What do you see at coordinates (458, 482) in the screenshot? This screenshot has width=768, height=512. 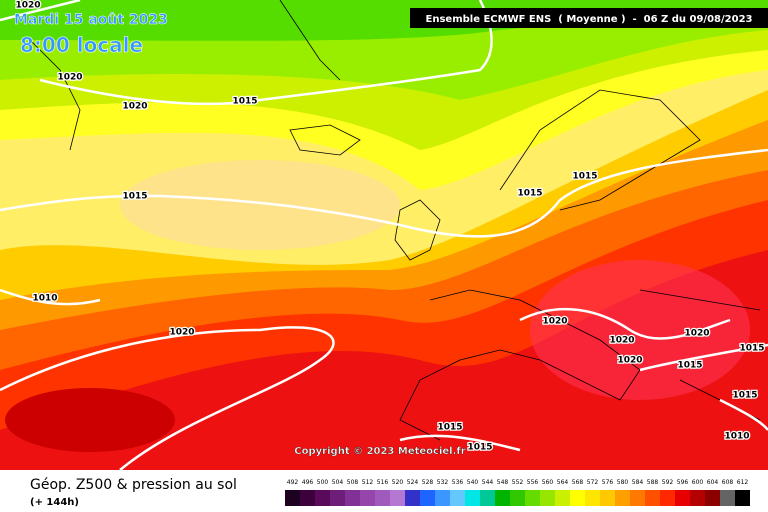 I see `scale-label: 536` at bounding box center [458, 482].